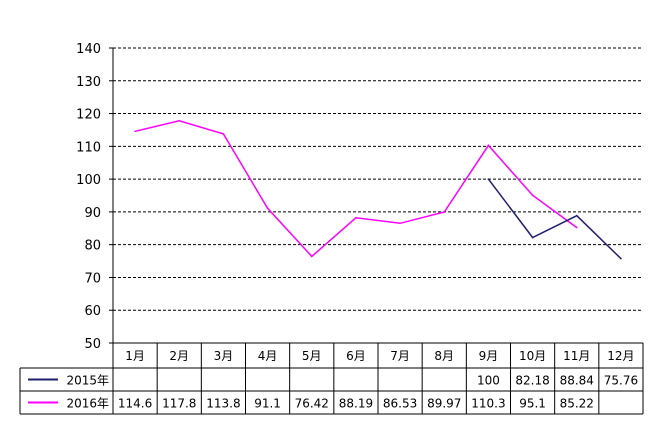 The image size is (650, 447). What do you see at coordinates (88, 180) in the screenshot?
I see `y-tick-label-100: 100` at bounding box center [88, 180].